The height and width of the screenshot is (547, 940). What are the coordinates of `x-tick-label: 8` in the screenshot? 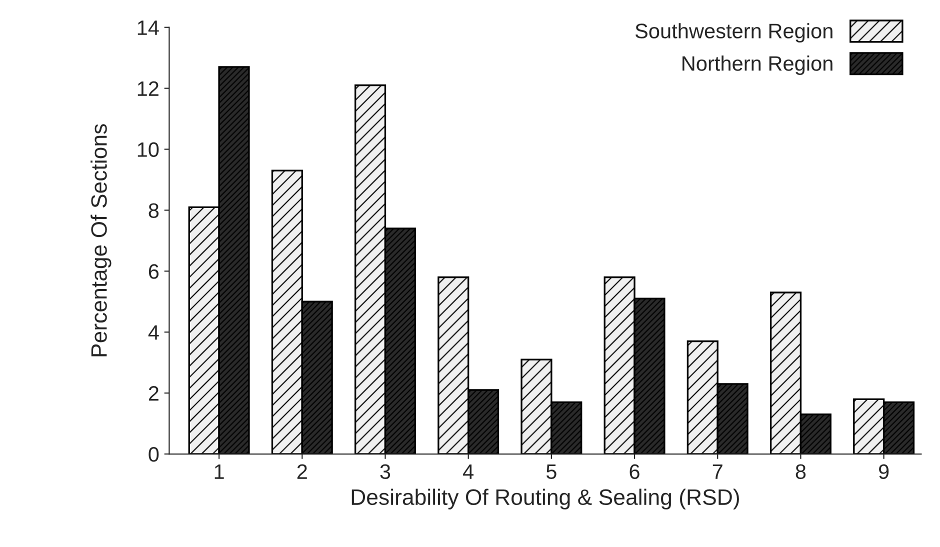 It's located at (801, 472).